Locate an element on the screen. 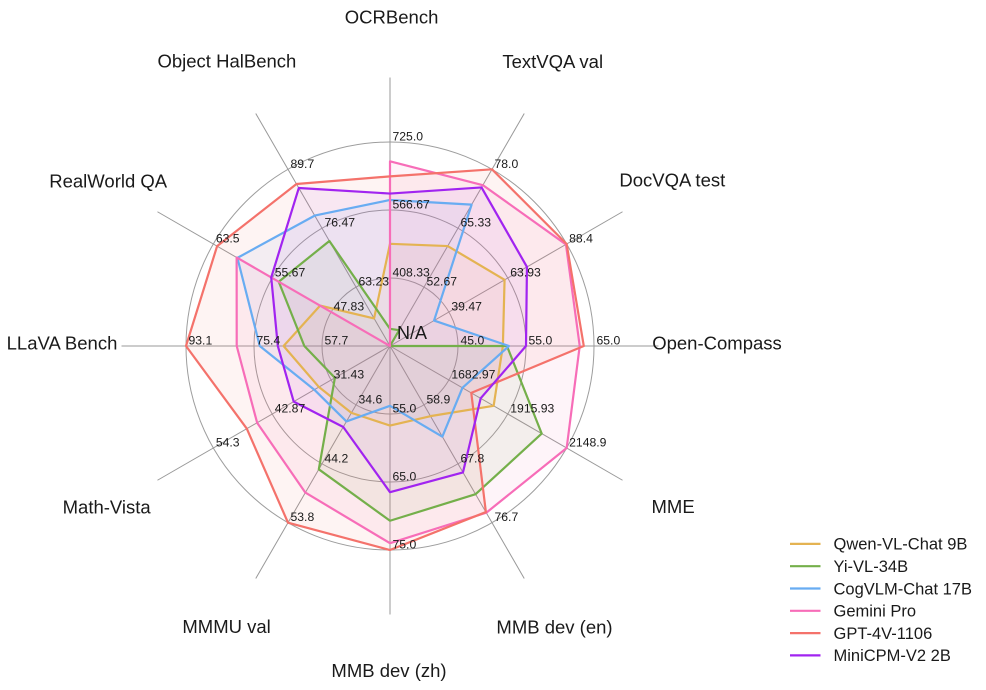 The width and height of the screenshot is (986, 690). svg-text: Open-Compass is located at coordinates (717, 342).